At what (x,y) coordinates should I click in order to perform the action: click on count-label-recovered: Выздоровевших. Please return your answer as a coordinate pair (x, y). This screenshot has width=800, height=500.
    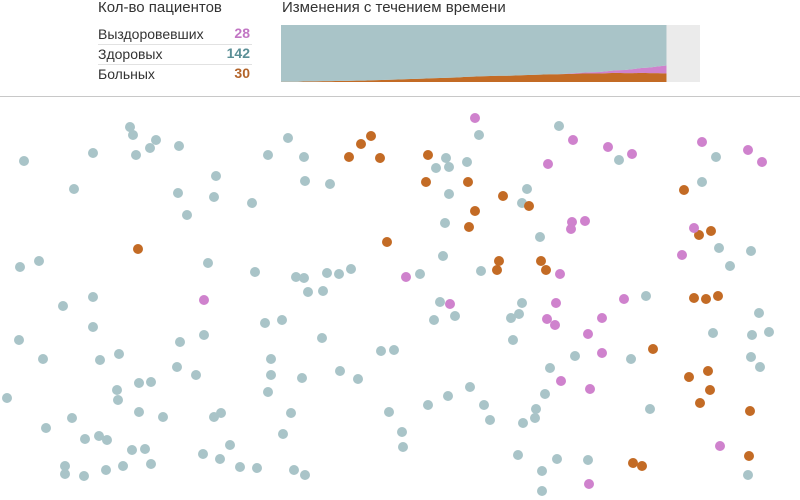
    Looking at the image, I should click on (151, 34).